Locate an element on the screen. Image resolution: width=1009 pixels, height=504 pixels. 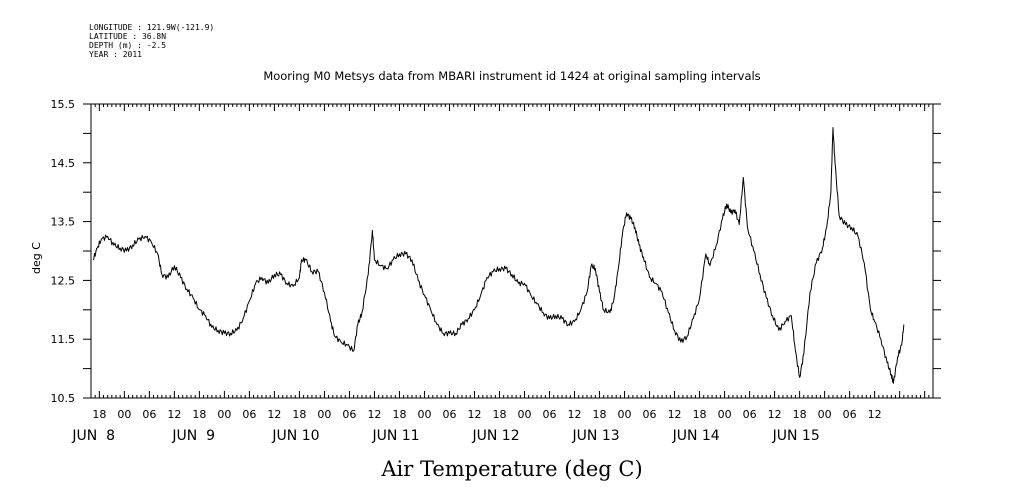
y-tick-label: 12.5 is located at coordinates (63, 280).